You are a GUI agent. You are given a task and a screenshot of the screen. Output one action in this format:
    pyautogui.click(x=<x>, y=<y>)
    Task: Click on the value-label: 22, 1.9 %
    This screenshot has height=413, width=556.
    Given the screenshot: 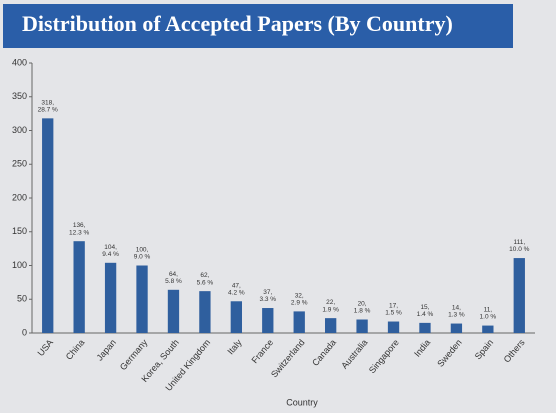 What is the action you would take?
    pyautogui.click(x=330, y=306)
    